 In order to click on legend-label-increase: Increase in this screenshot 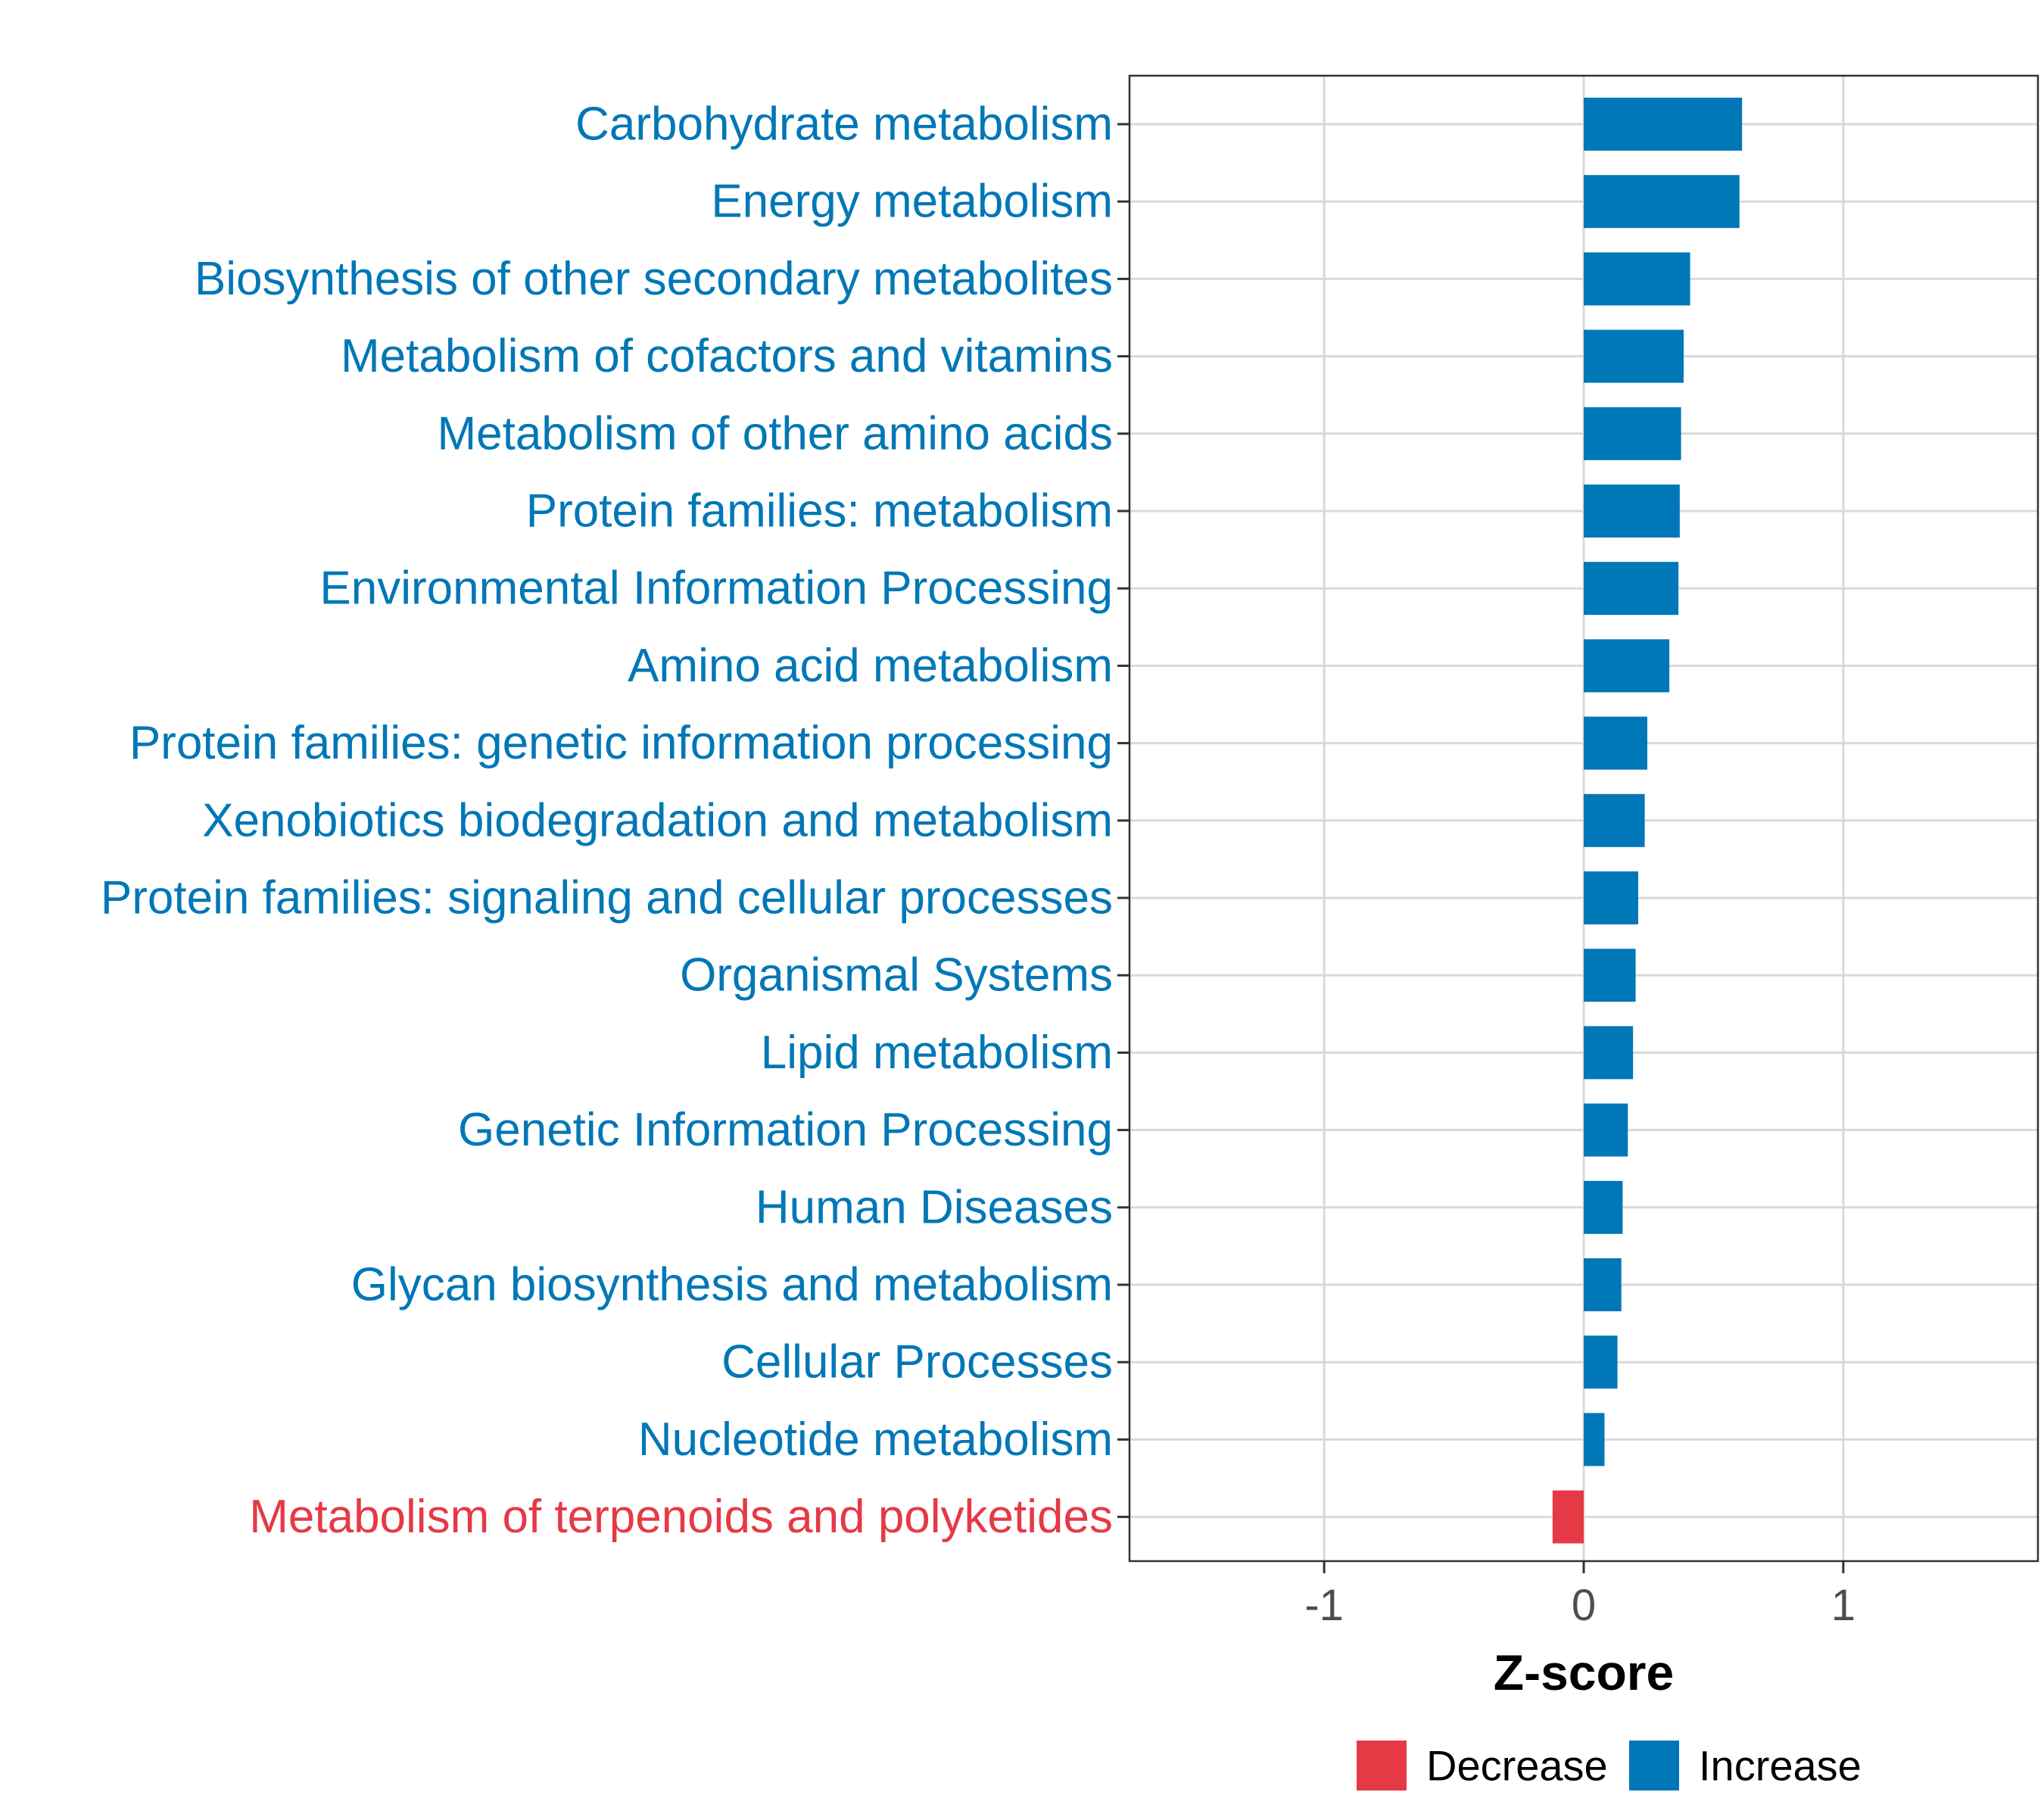, I will do `click(1781, 1766)`.